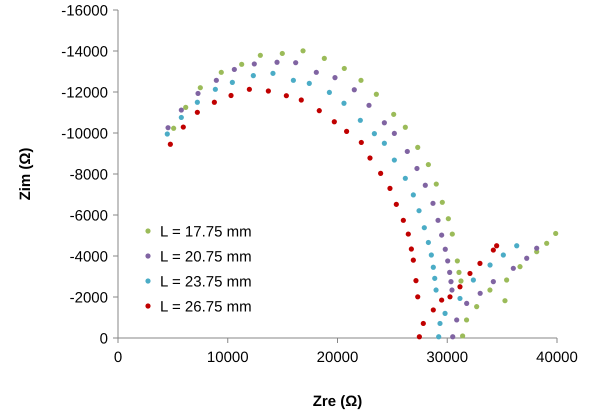  What do you see at coordinates (89, 257) in the screenshot?
I see `y-tick-label: -4000` at bounding box center [89, 257].